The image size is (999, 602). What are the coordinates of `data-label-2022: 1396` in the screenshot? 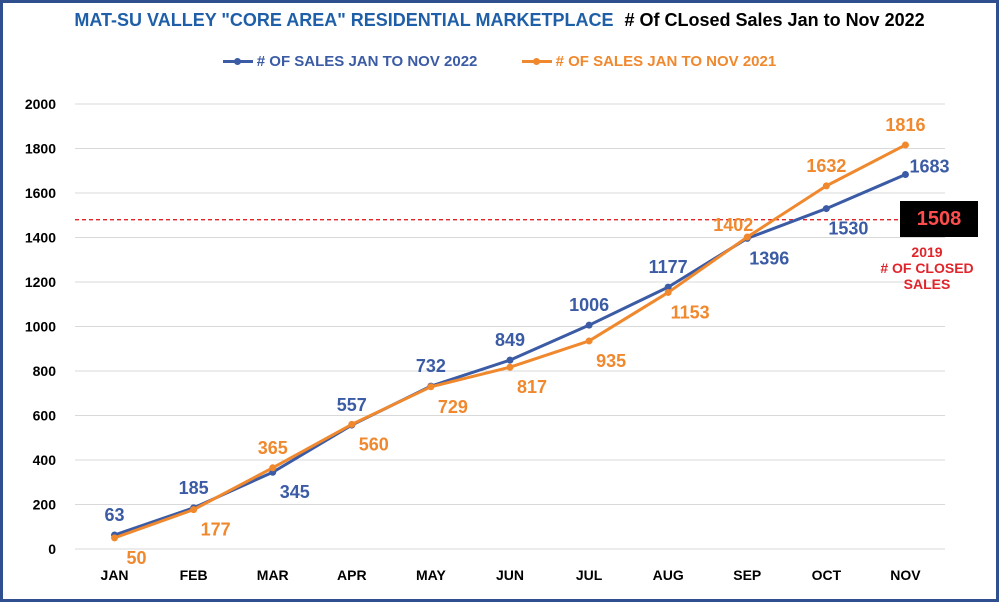 It's located at (769, 258).